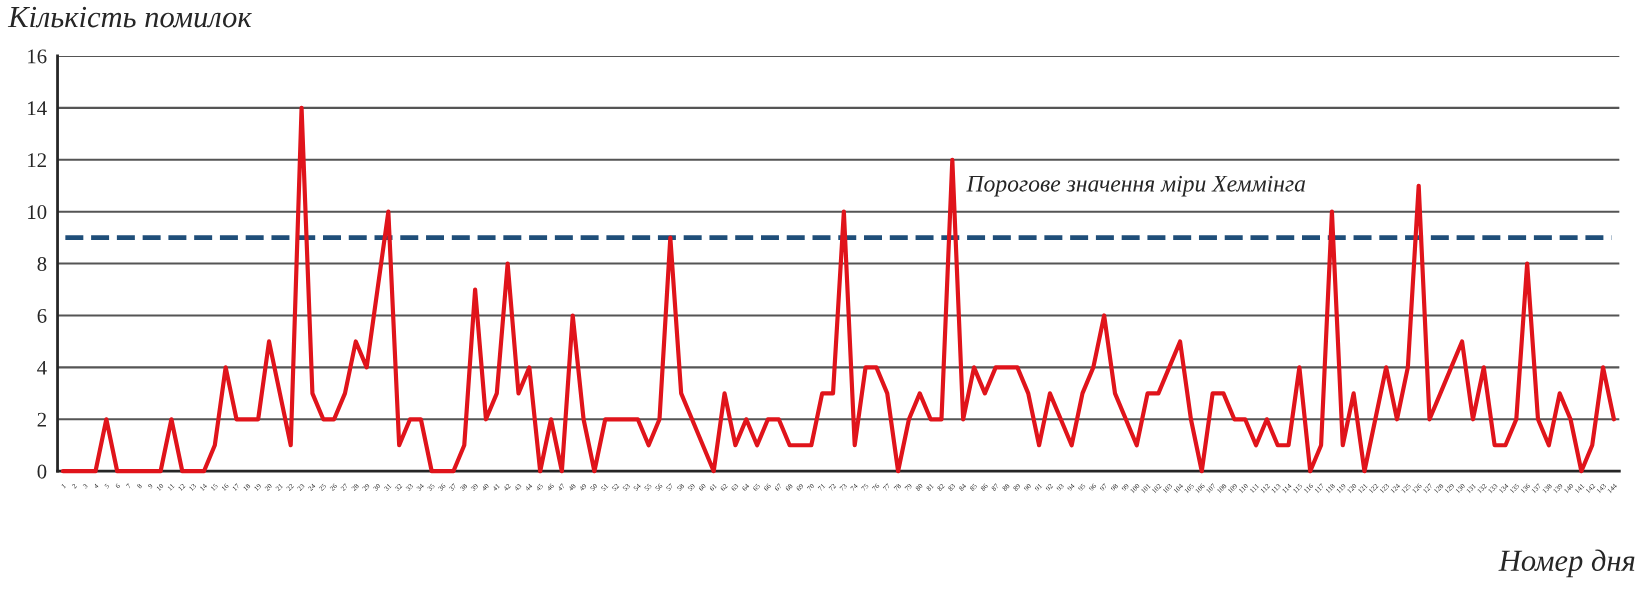  What do you see at coordinates (129, 17) in the screenshot?
I see `y-axis-title: Кількість помилок` at bounding box center [129, 17].